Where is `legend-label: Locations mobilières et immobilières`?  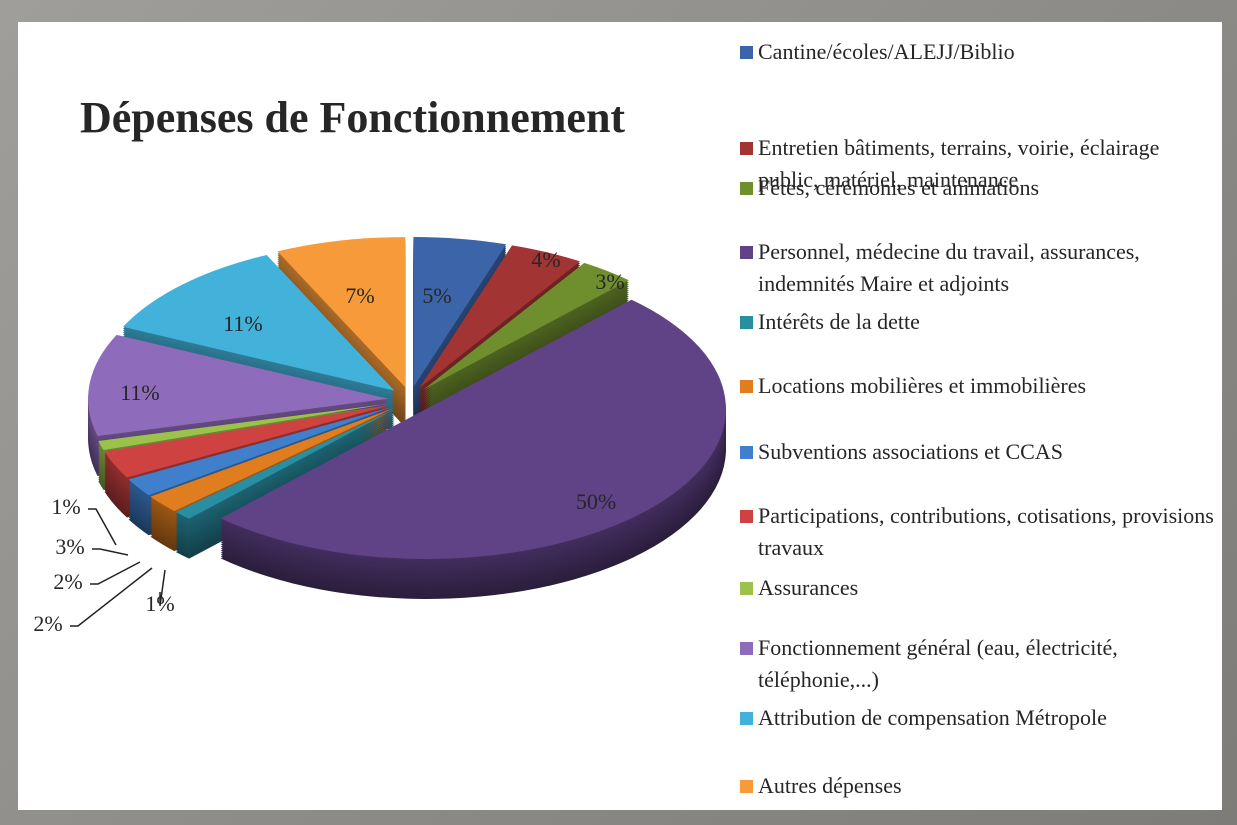
legend-label: Locations mobilières et immobilières is located at coordinates (922, 385).